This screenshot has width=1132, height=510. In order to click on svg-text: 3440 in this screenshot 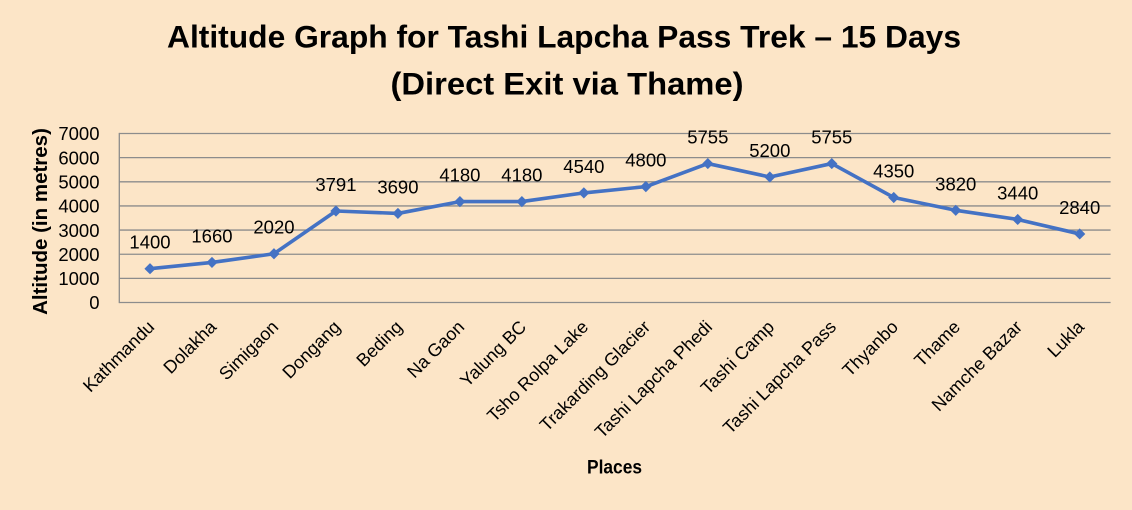, I will do `click(1017, 192)`.